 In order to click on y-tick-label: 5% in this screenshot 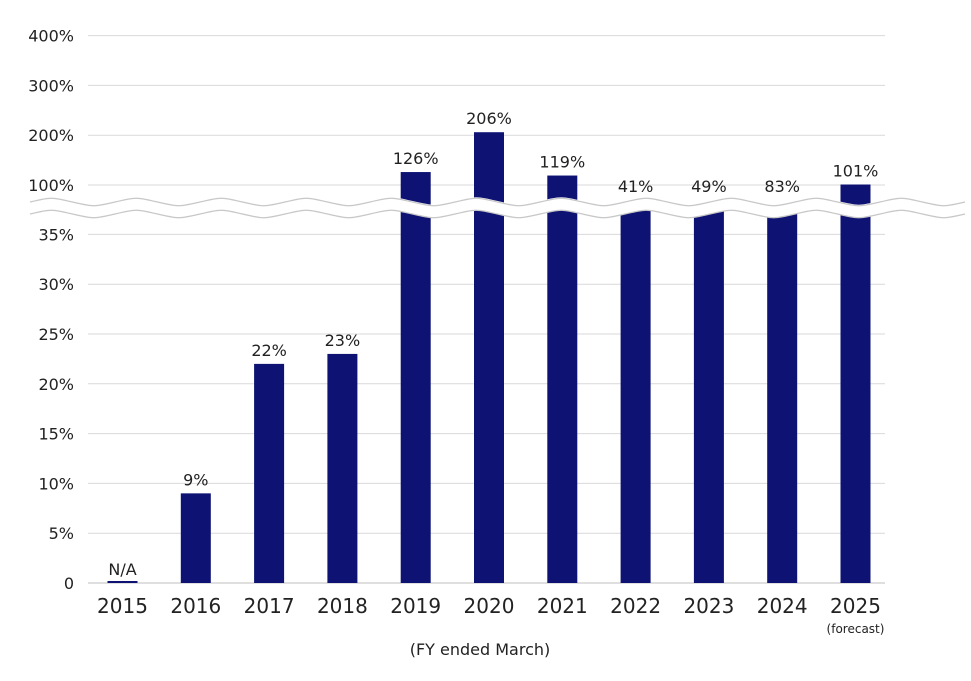, I will do `click(61, 533)`.